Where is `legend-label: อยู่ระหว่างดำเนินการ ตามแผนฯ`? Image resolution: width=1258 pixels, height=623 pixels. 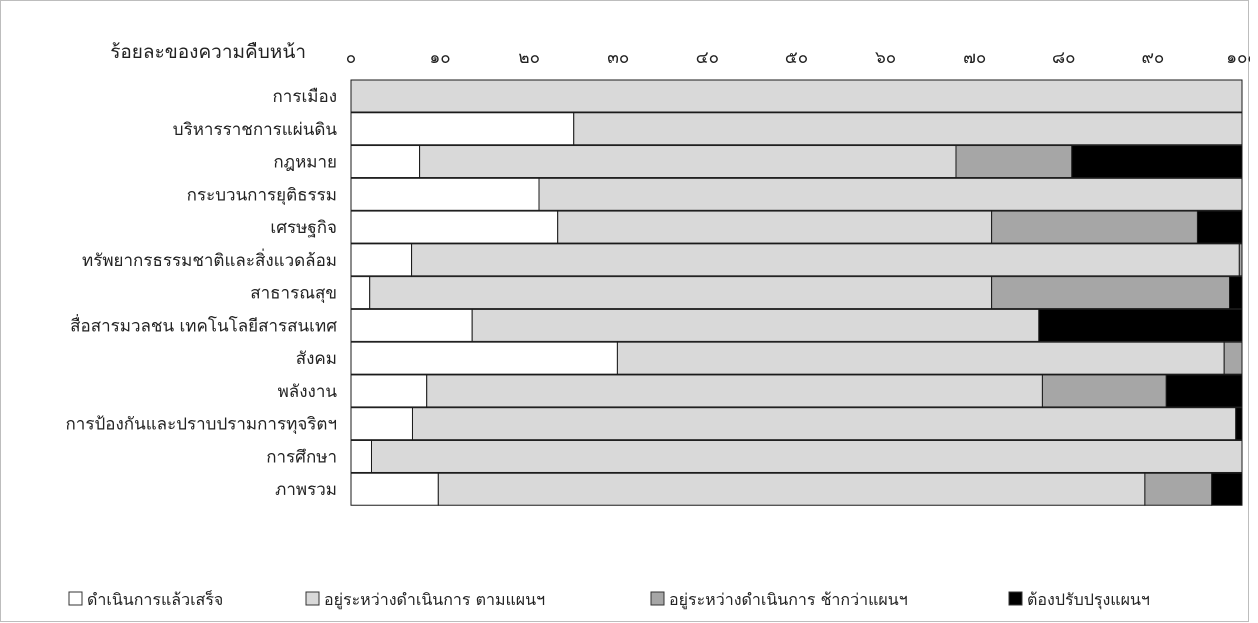
legend-label: อยู่ระหว่างดำเนินการ ตามแผนฯ is located at coordinates (434, 600).